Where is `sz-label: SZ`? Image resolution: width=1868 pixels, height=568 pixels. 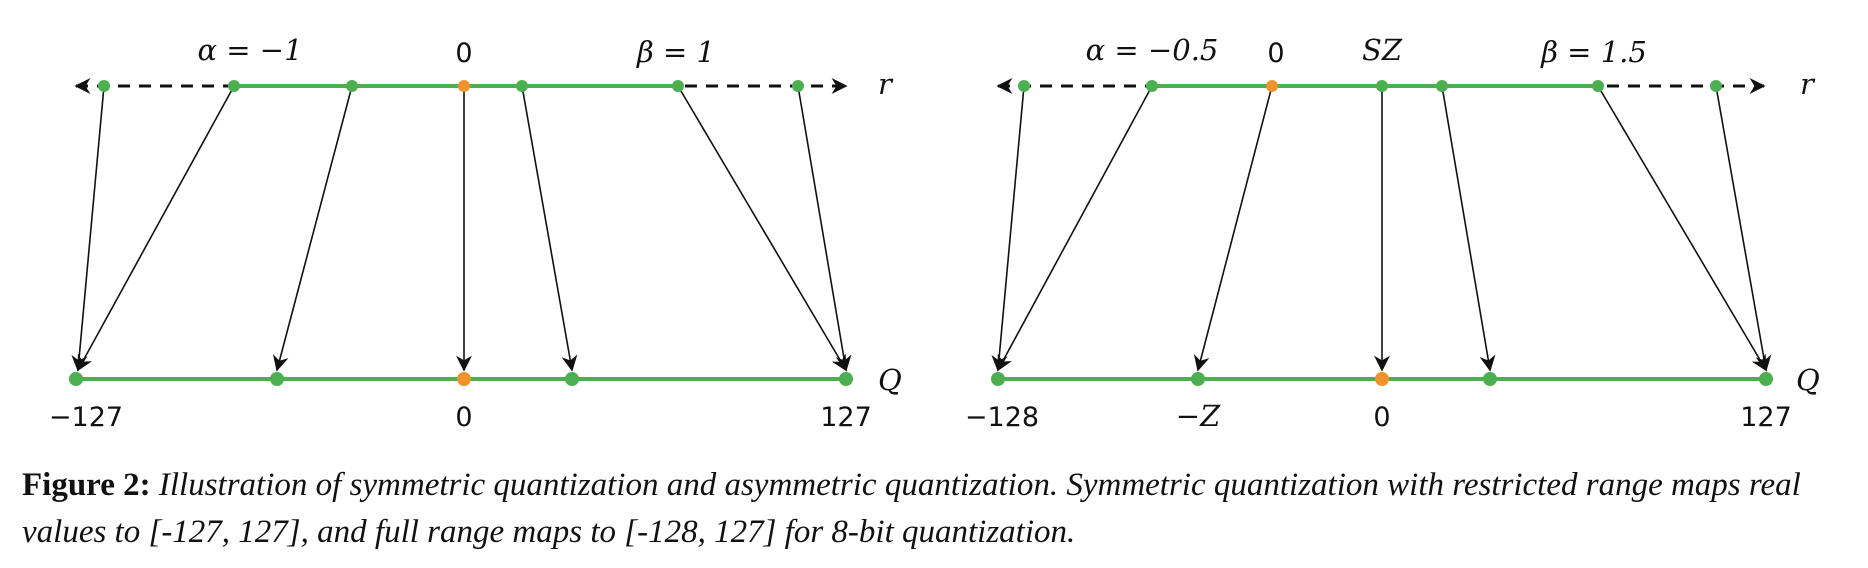 sz-label: SZ is located at coordinates (1382, 50).